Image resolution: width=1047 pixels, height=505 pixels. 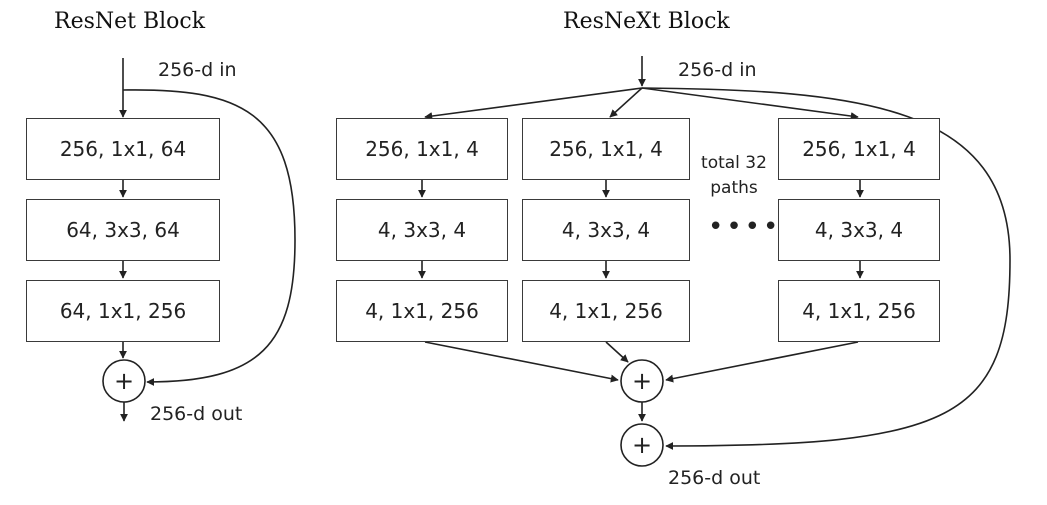 I want to click on resnext-path-3-layer-2: 4, 3x3, 4, so click(x=859, y=230).